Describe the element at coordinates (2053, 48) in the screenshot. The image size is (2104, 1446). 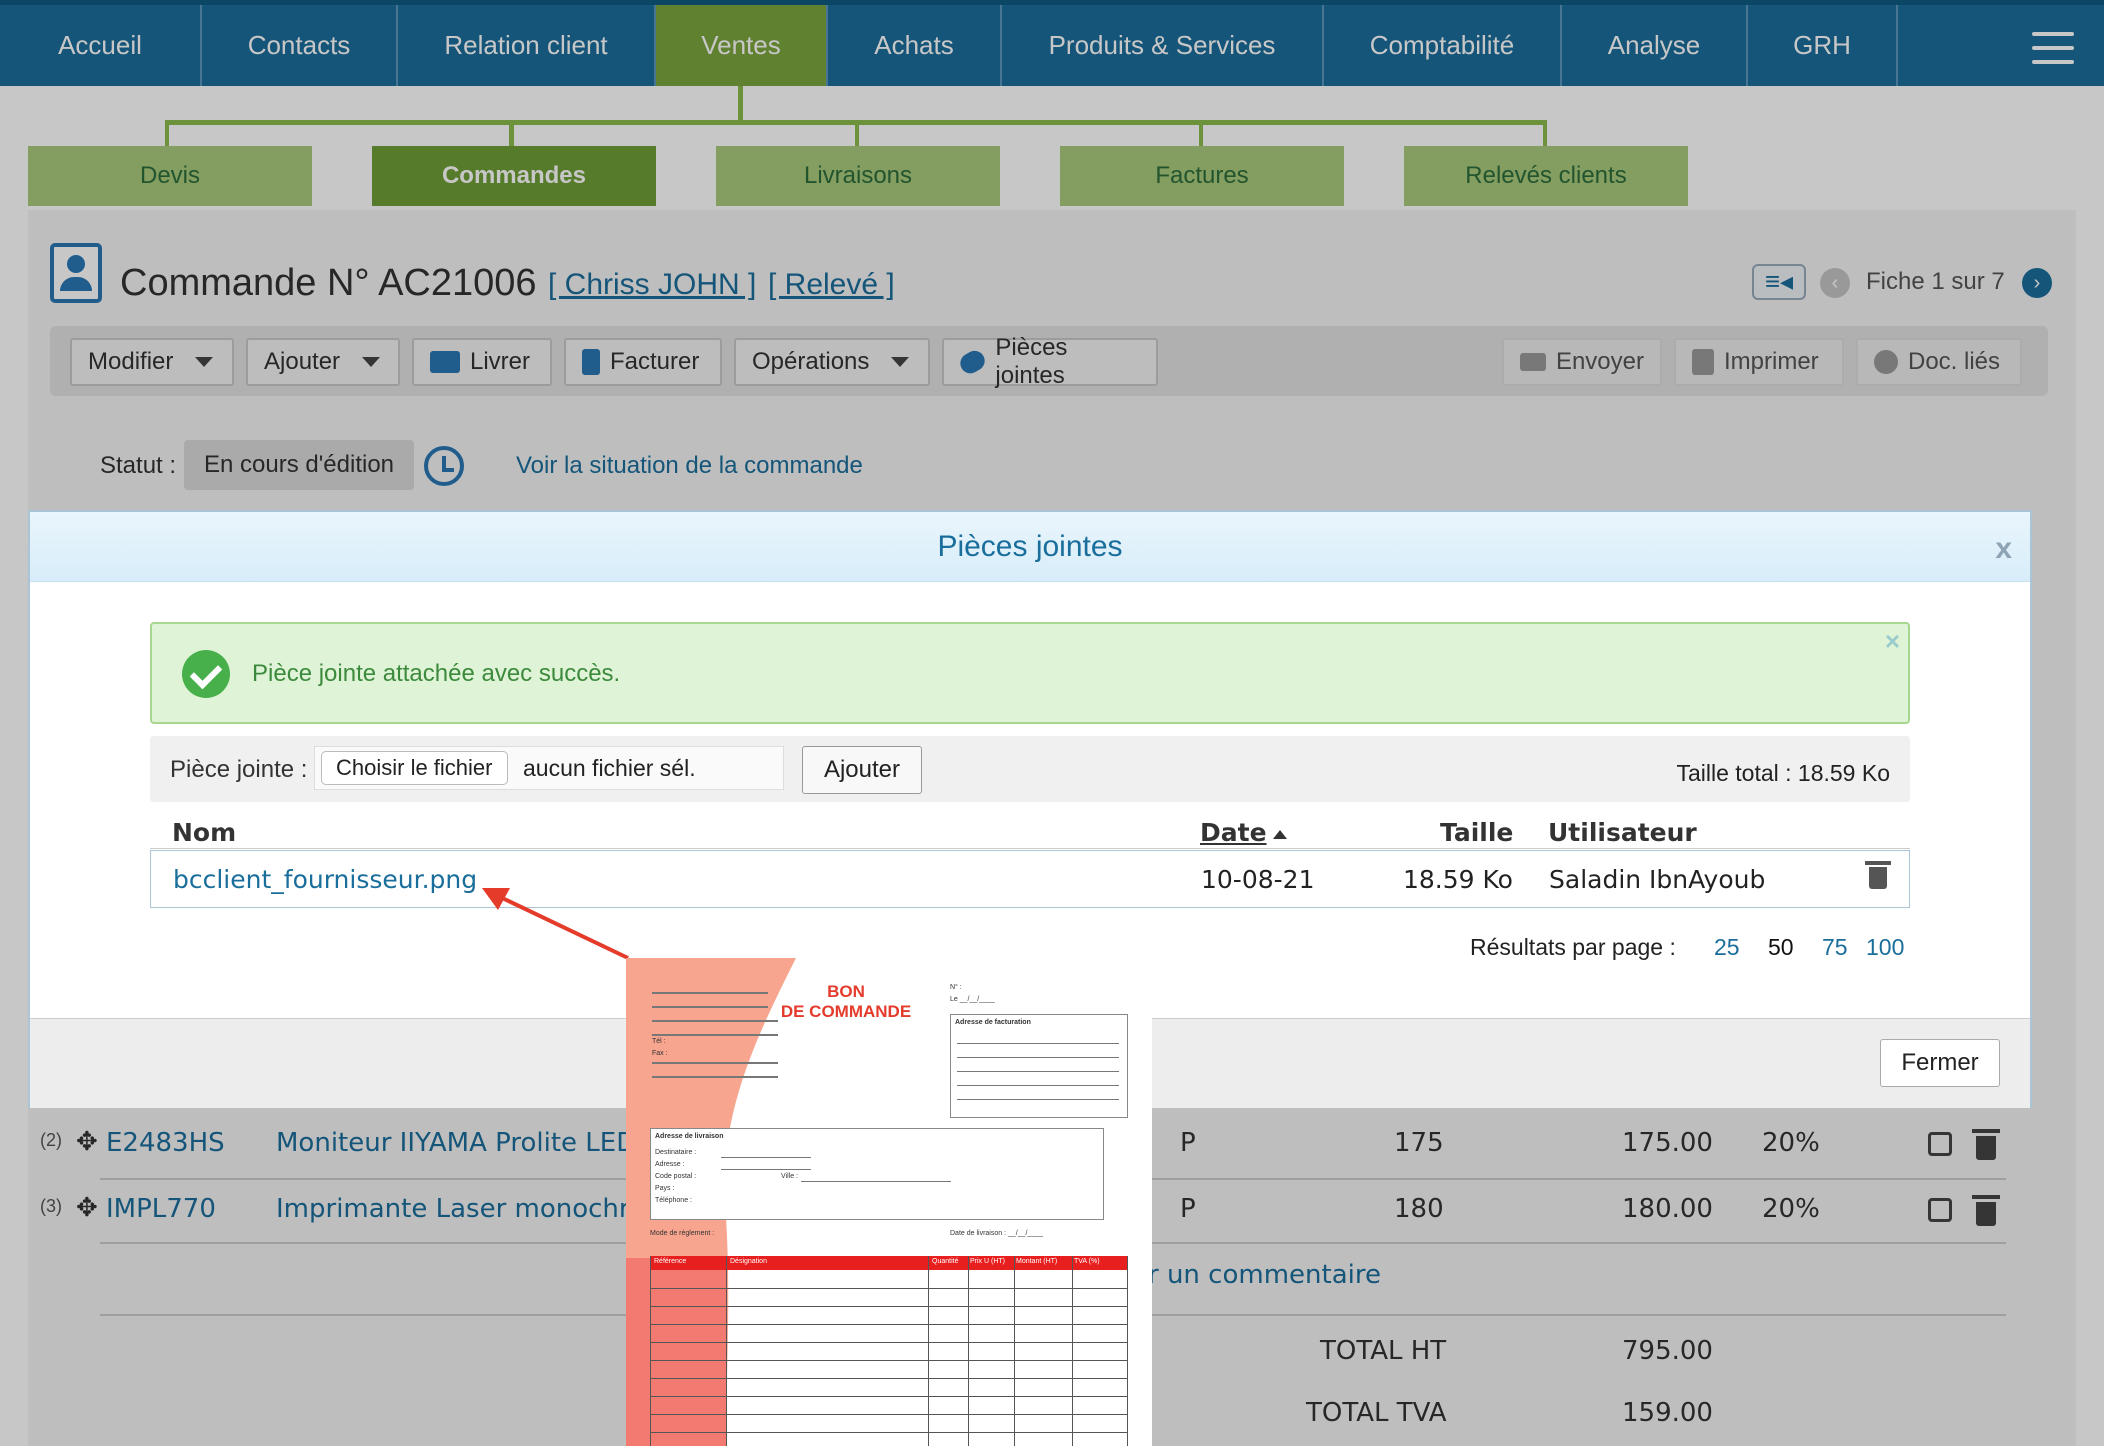
I see `hamburger-menu-icon` at that location.